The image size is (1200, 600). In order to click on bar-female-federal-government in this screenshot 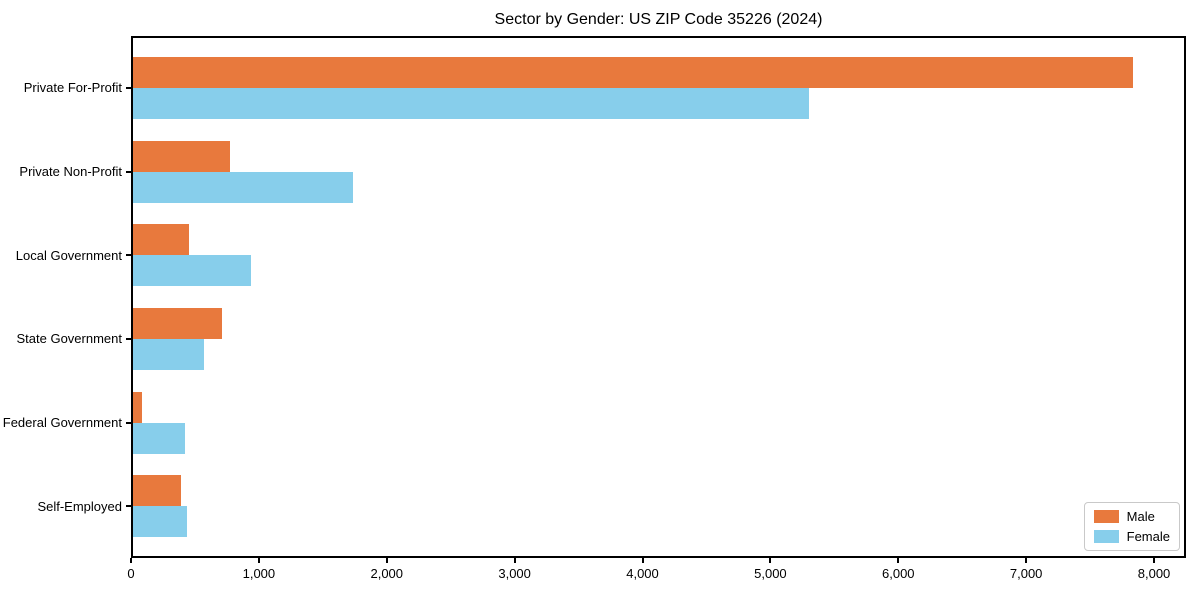, I will do `click(159, 438)`.